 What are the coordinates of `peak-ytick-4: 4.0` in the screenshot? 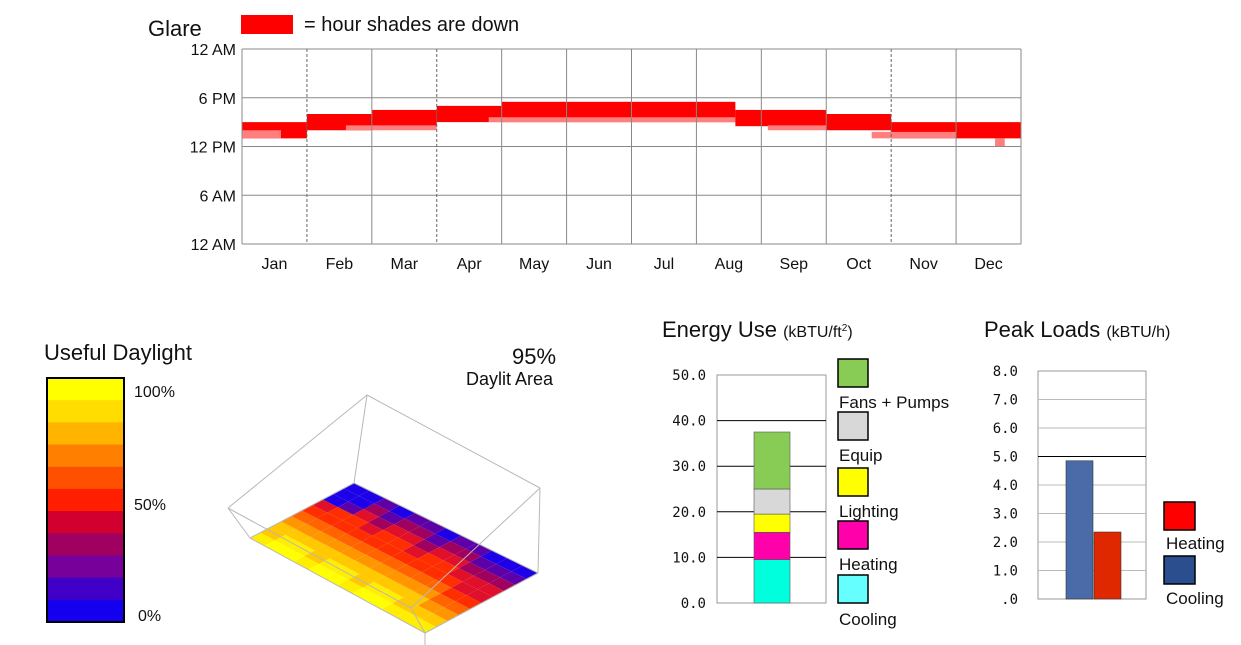 It's located at (1005, 486).